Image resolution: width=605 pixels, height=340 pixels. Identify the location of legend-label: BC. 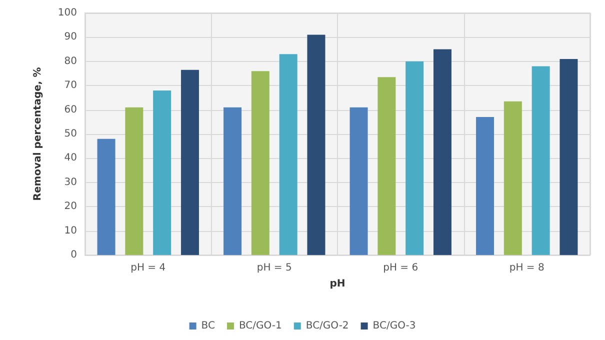
(208, 326).